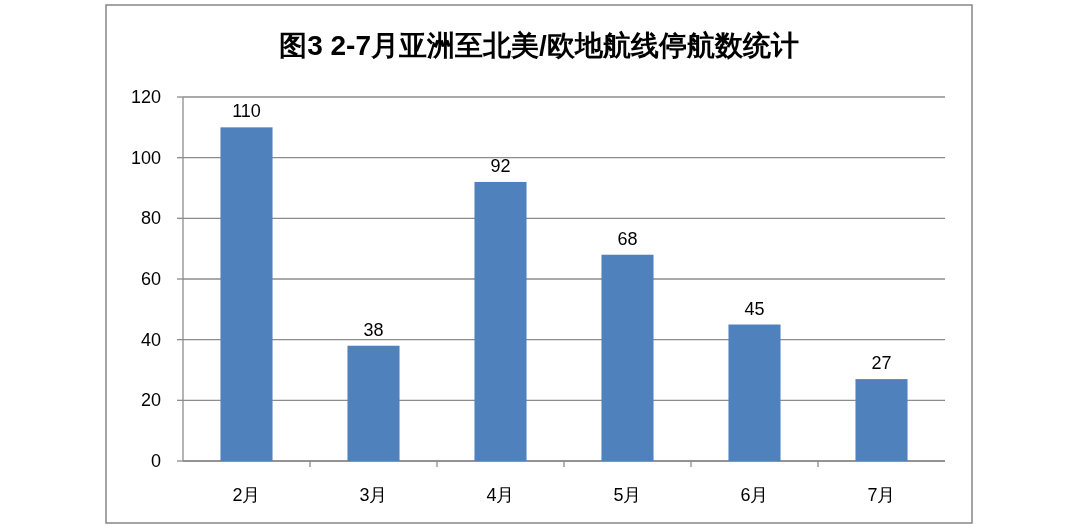 This screenshot has height=529, width=1080. I want to click on x-tick-label: 4月, so click(500, 495).